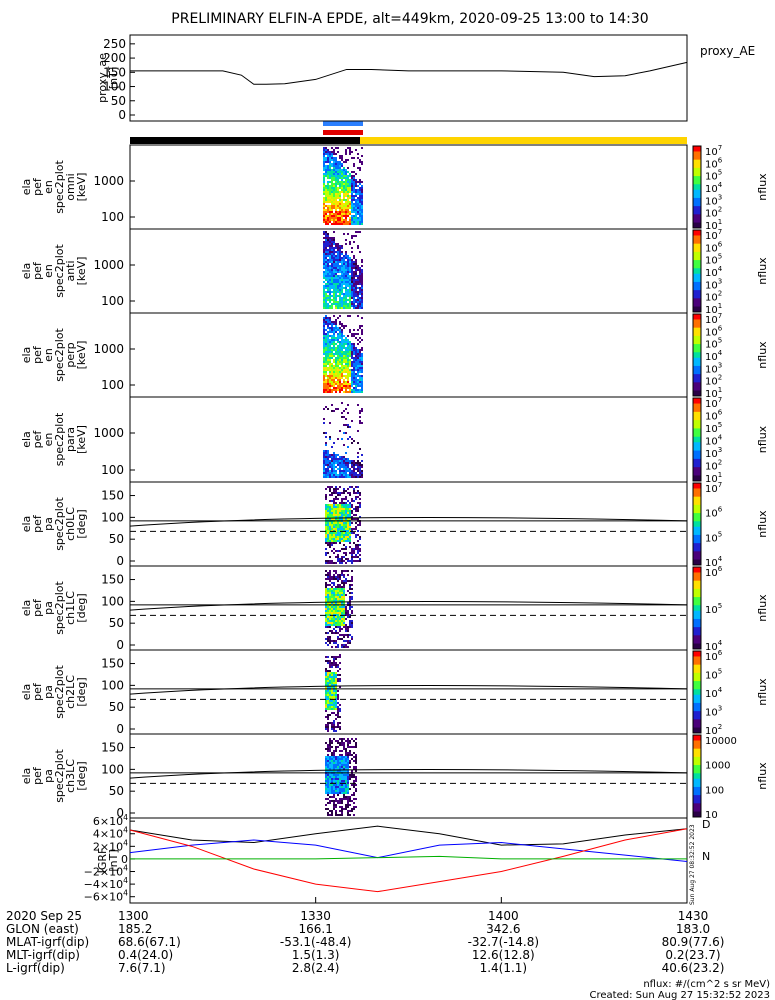 The image size is (775, 1000). I want to click on spectrogram-omni, so click(343, 186).